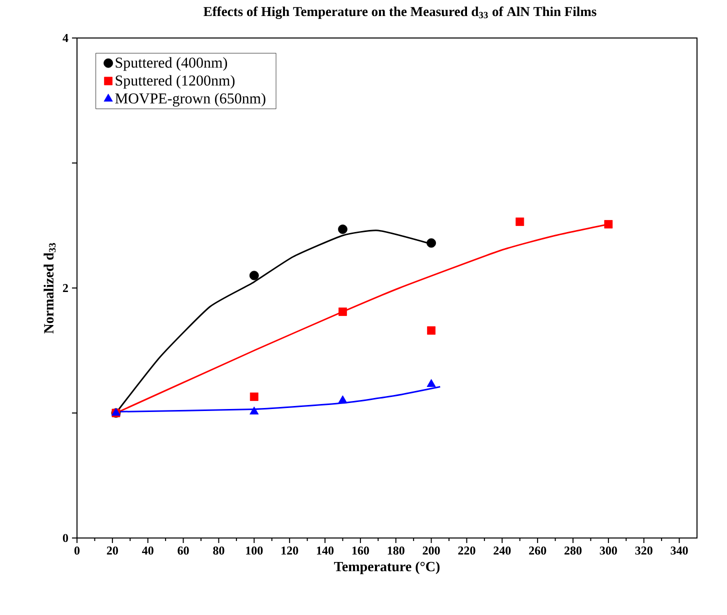 The height and width of the screenshot is (615, 727). What do you see at coordinates (148, 550) in the screenshot?
I see `x-tick-label: 40` at bounding box center [148, 550].